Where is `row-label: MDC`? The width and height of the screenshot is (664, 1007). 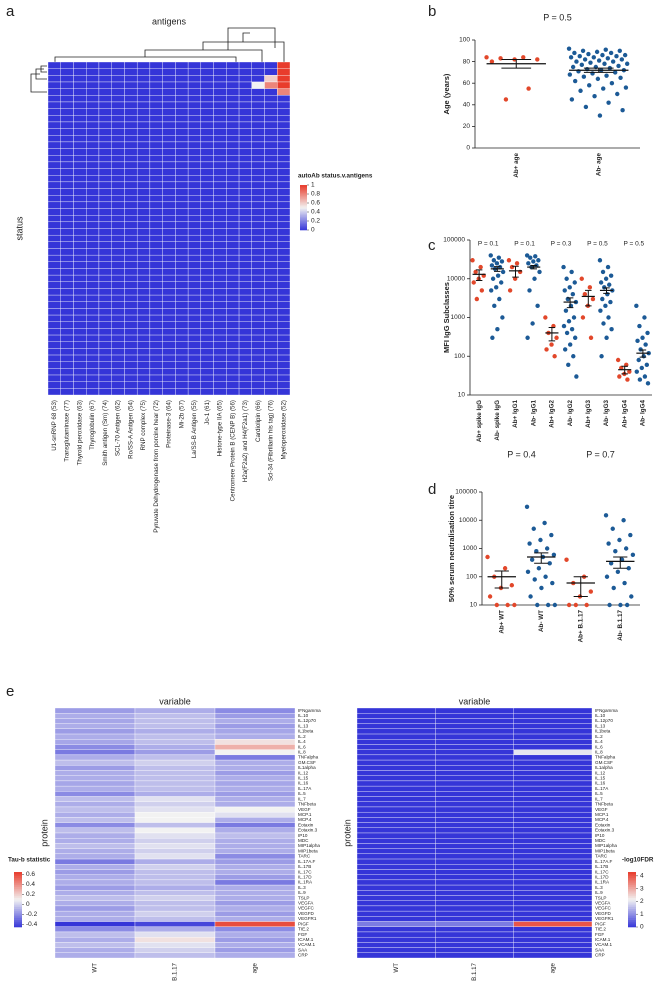 row-label: MDC is located at coordinates (600, 840).